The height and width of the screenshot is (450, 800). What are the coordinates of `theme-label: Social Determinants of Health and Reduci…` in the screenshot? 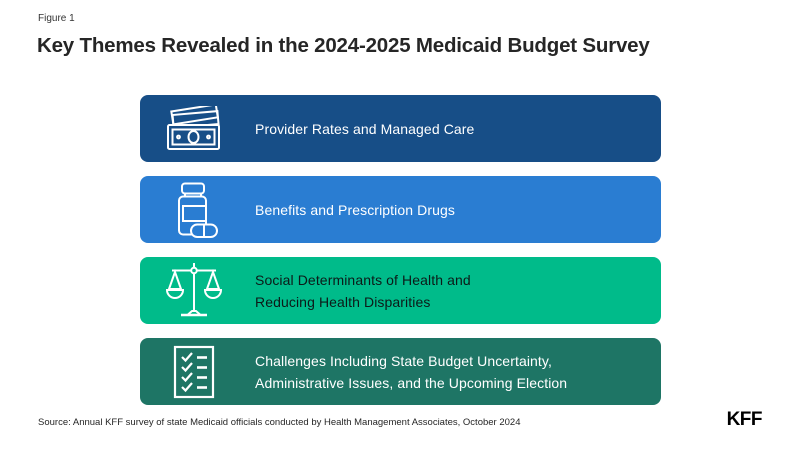 It's located at (363, 291).